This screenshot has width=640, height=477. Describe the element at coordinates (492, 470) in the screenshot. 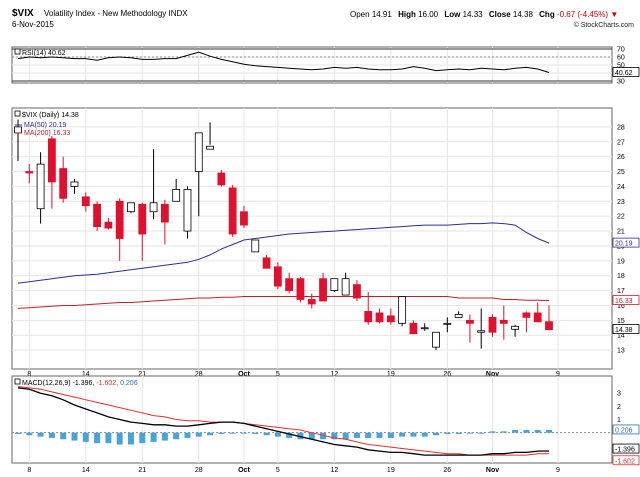

I see `macd-xtick-9: Nov` at that location.